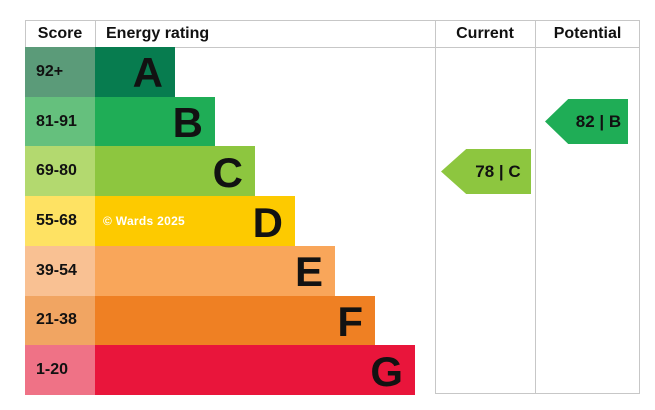 Image resolution: width=655 pixels, height=410 pixels. What do you see at coordinates (60, 72) in the screenshot?
I see `score-range-a: 92+` at bounding box center [60, 72].